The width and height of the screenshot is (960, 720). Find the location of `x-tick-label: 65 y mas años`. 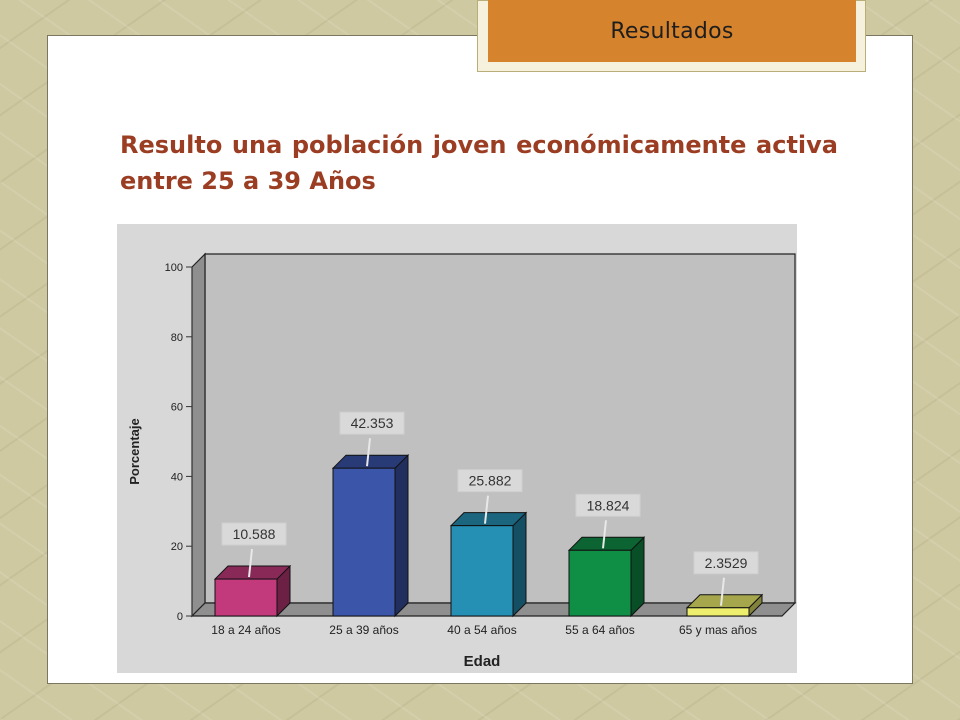

x-tick-label: 65 y mas años is located at coordinates (718, 630).